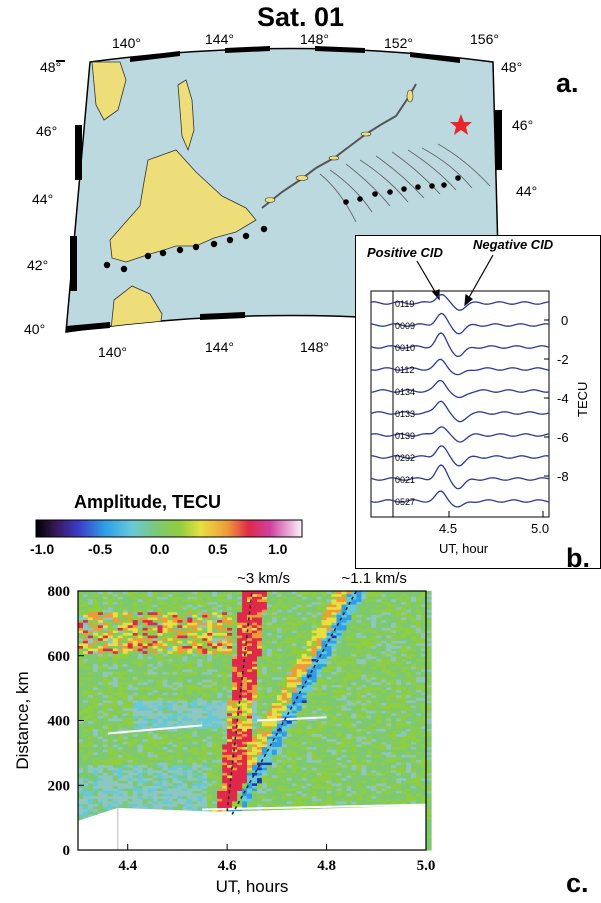 The image size is (601, 903). Describe the element at coordinates (513, 244) in the screenshot. I see `negative-cid-label: Negative CID` at that location.